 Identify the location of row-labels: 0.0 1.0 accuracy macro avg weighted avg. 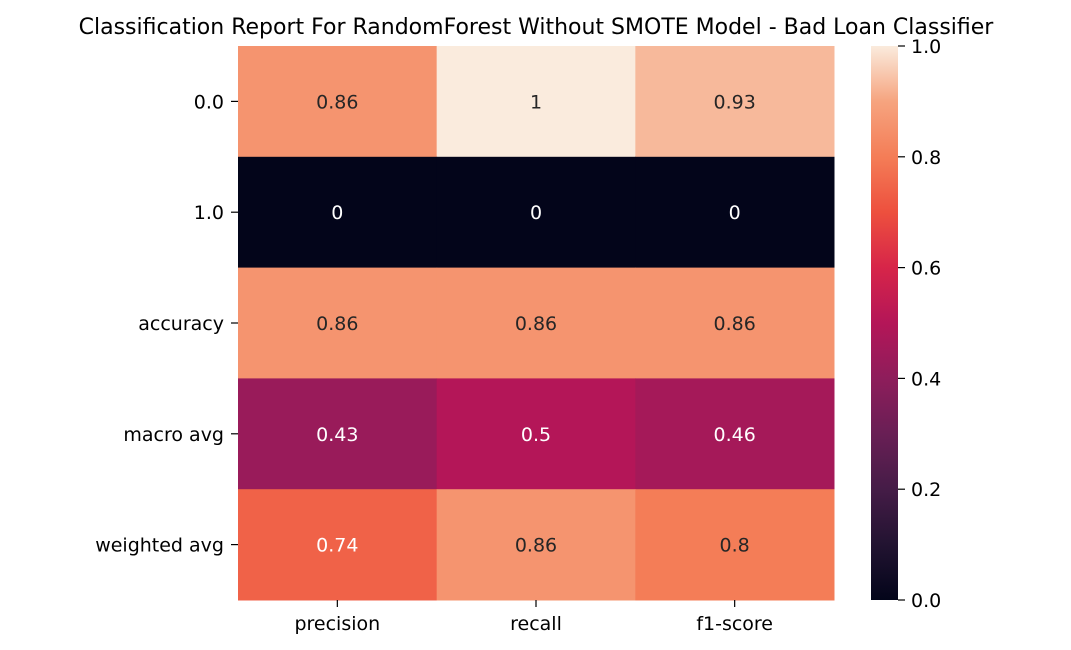
(166, 324).